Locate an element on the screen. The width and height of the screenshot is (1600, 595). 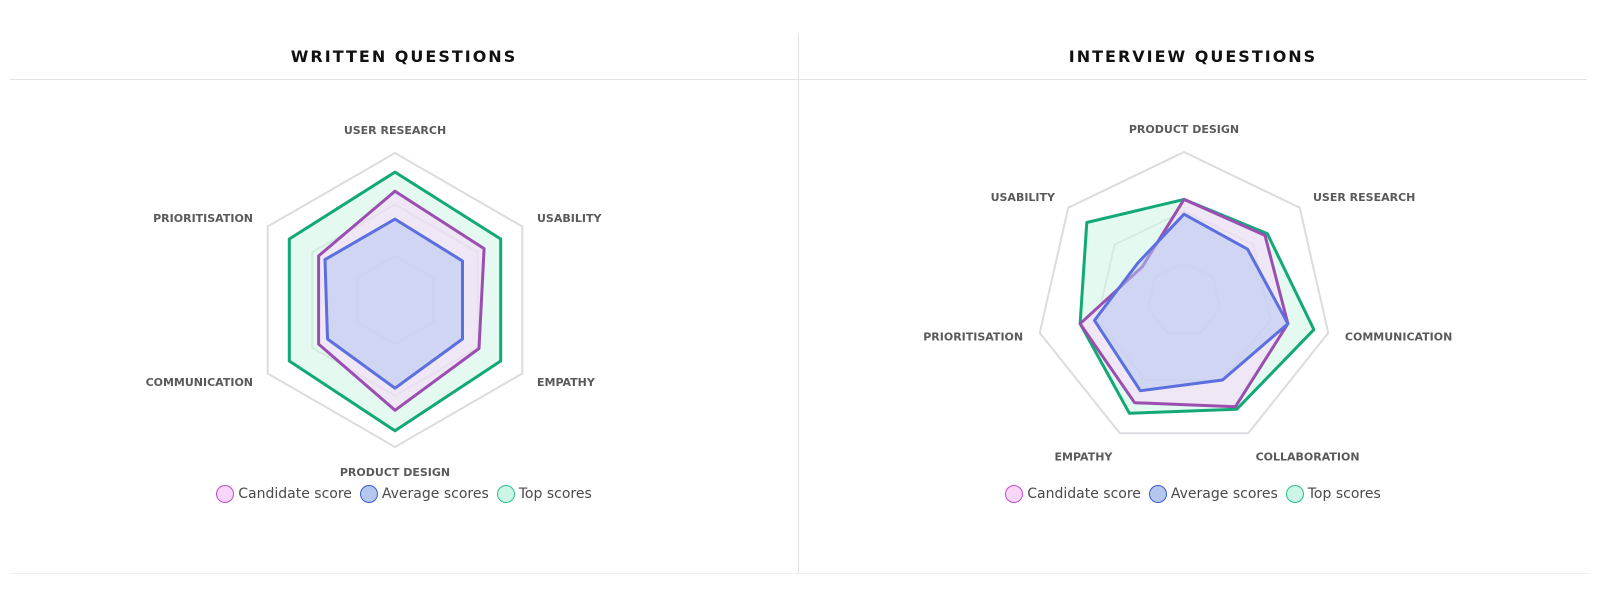
panel-divider is located at coordinates (798, 304).